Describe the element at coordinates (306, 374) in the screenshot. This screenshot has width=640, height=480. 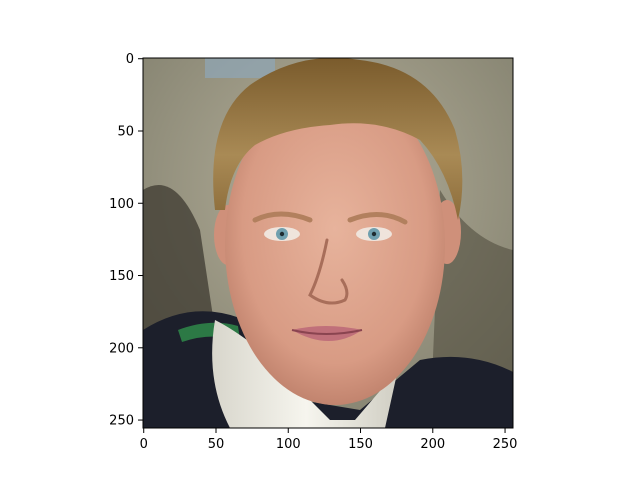
I see `photo-shirt` at that location.